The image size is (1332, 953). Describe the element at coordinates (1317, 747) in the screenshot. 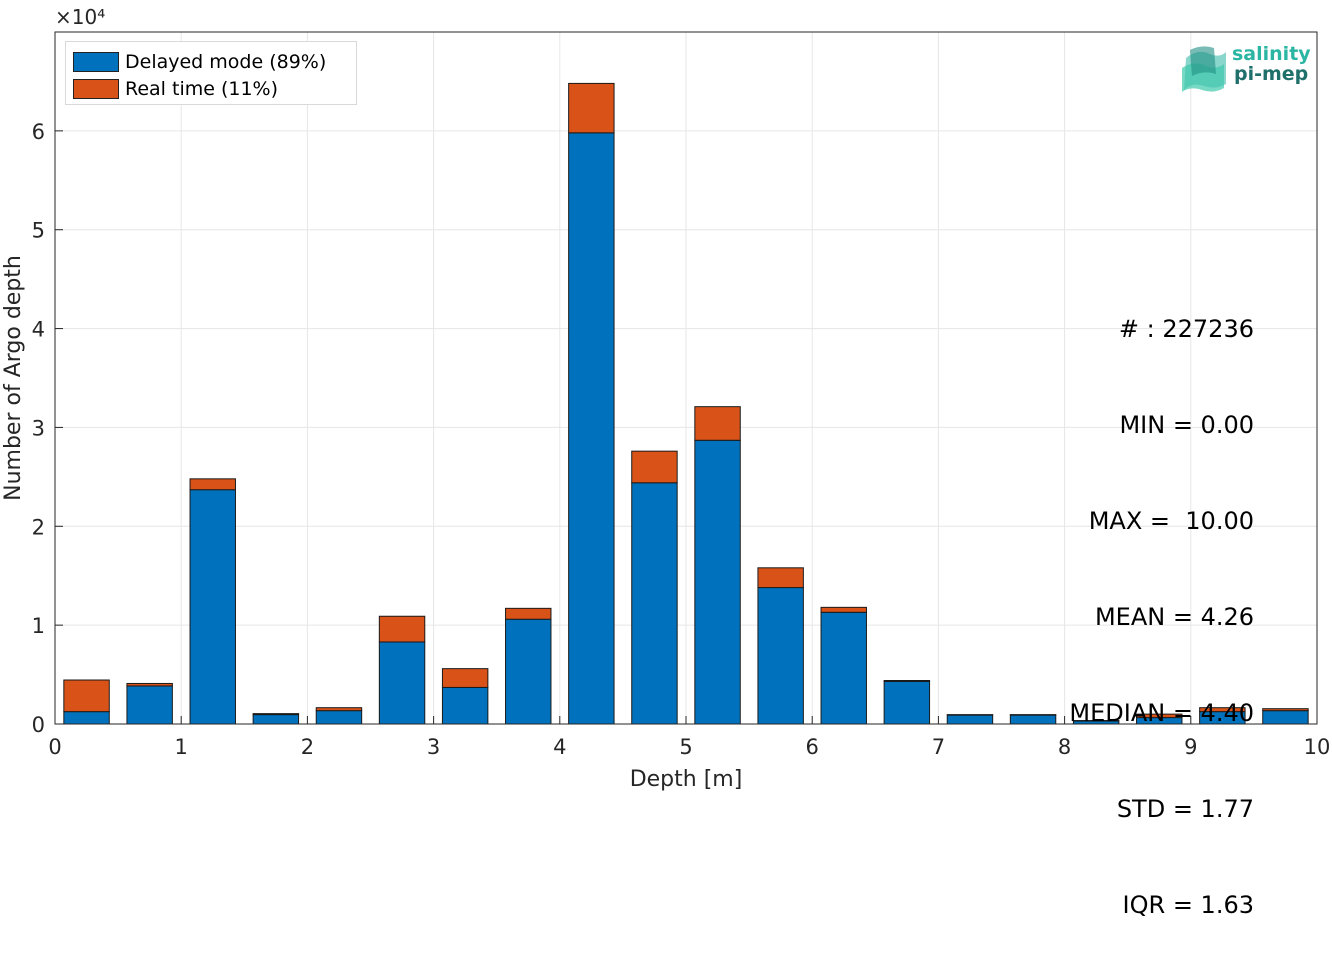

I see `x-tick-label: 10` at that location.